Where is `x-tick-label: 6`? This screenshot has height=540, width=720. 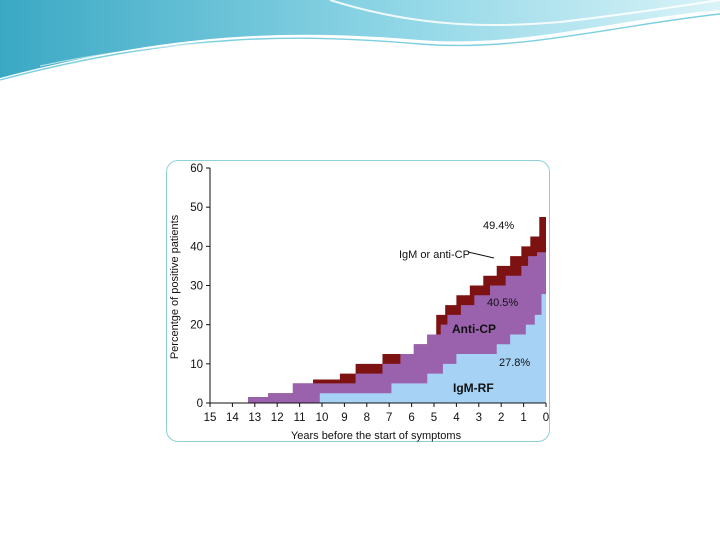 x-tick-label: 6 is located at coordinates (411, 418).